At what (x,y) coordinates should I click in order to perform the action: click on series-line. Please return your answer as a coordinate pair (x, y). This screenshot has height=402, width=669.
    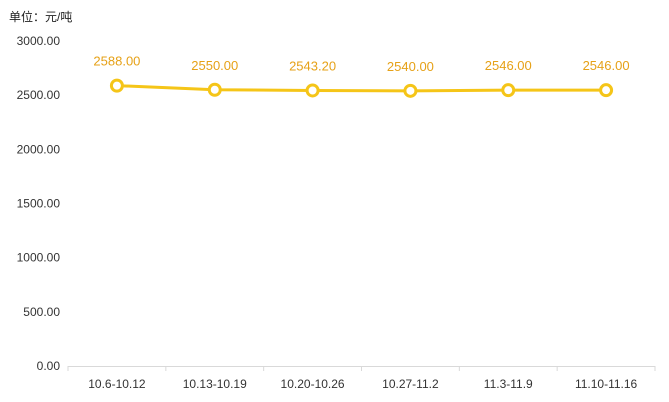
    Looking at the image, I should click on (361, 88).